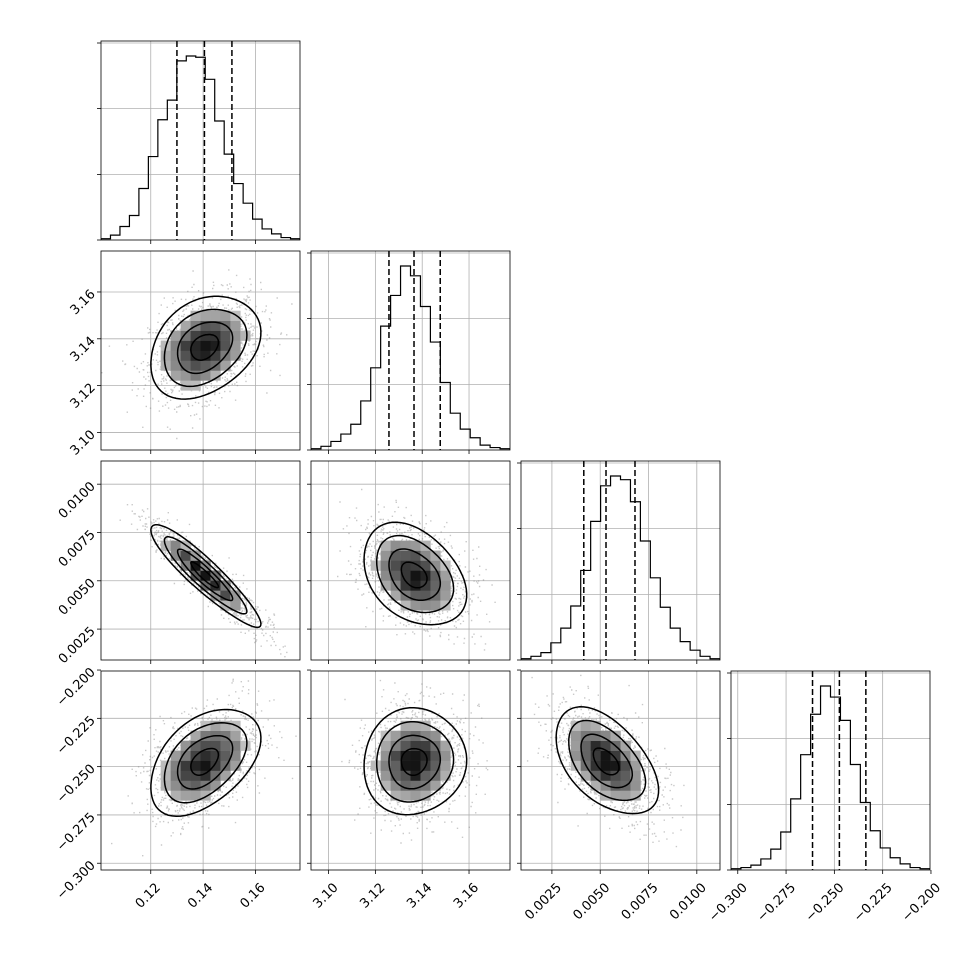 Image resolution: width=970 pixels, height=970 pixels. I want to click on x-tick-label: 0.0075, so click(640, 901).